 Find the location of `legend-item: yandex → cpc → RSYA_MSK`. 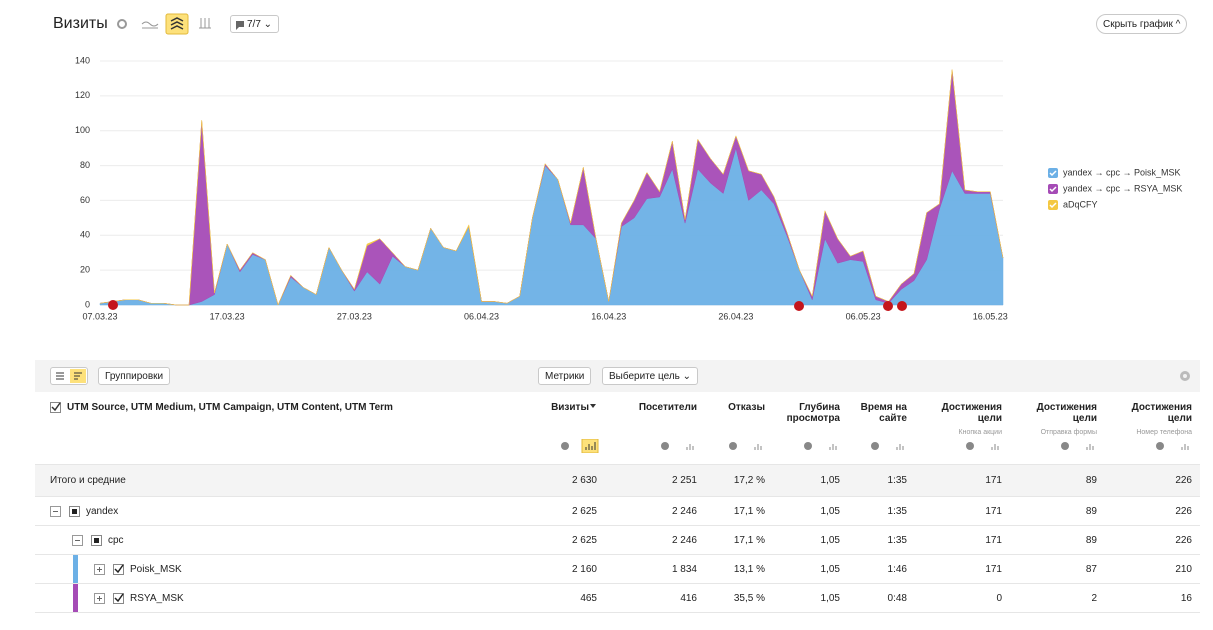

legend-item: yandex → cpc → RSYA_MSK is located at coordinates (1115, 188).